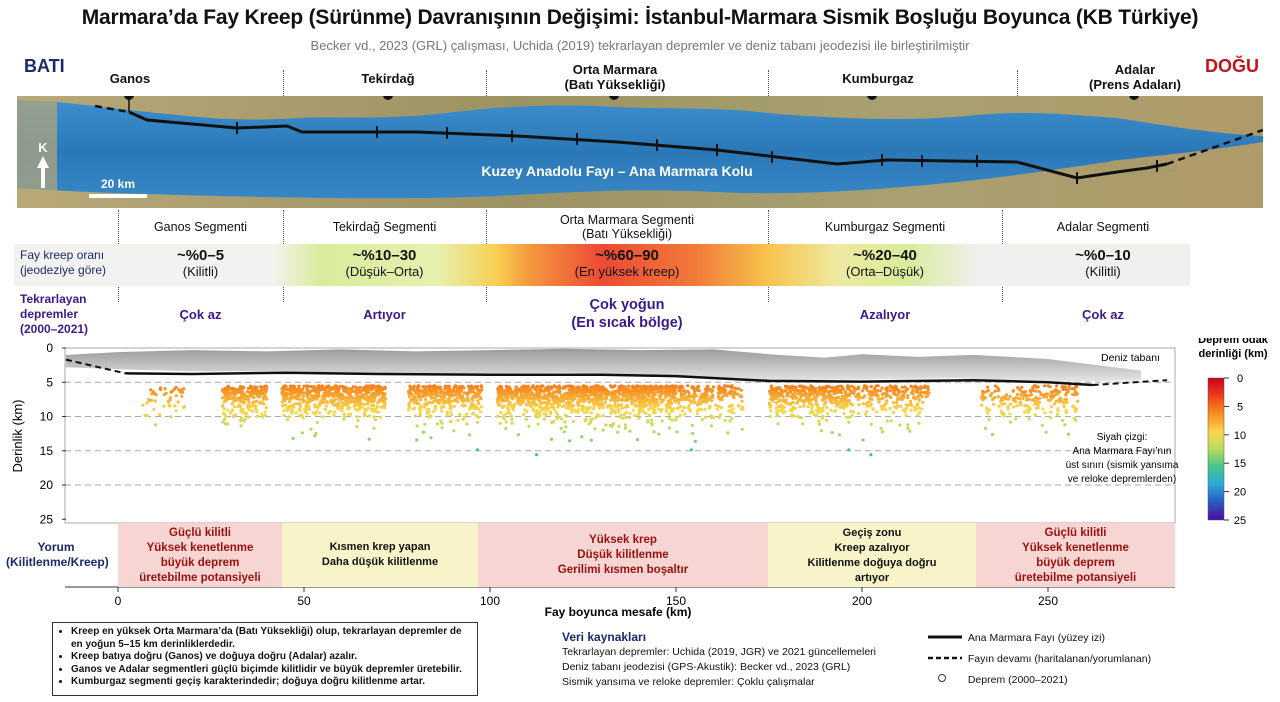 The image size is (1280, 702). I want to click on y-tick-label: 25, so click(47, 519).